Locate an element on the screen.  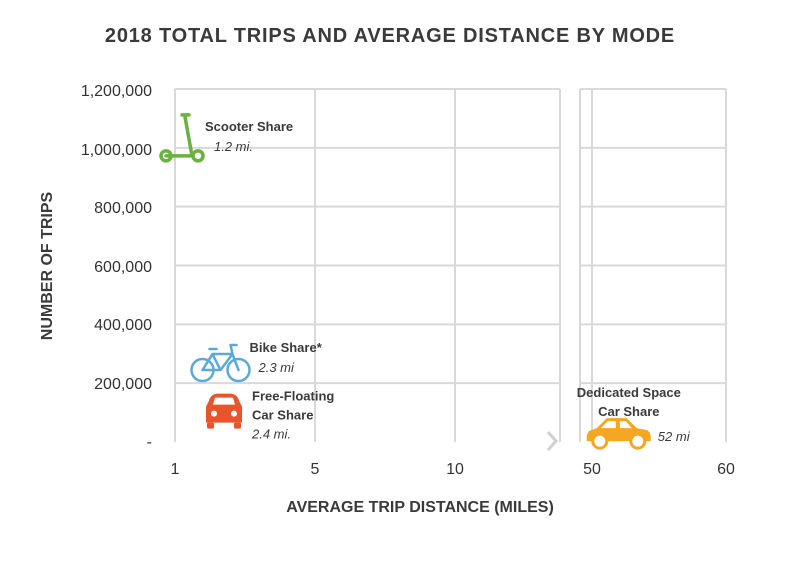
data-point-dedicated-space-car-share: Dedicated Space Car Share 52 mi is located at coordinates (634, 417).